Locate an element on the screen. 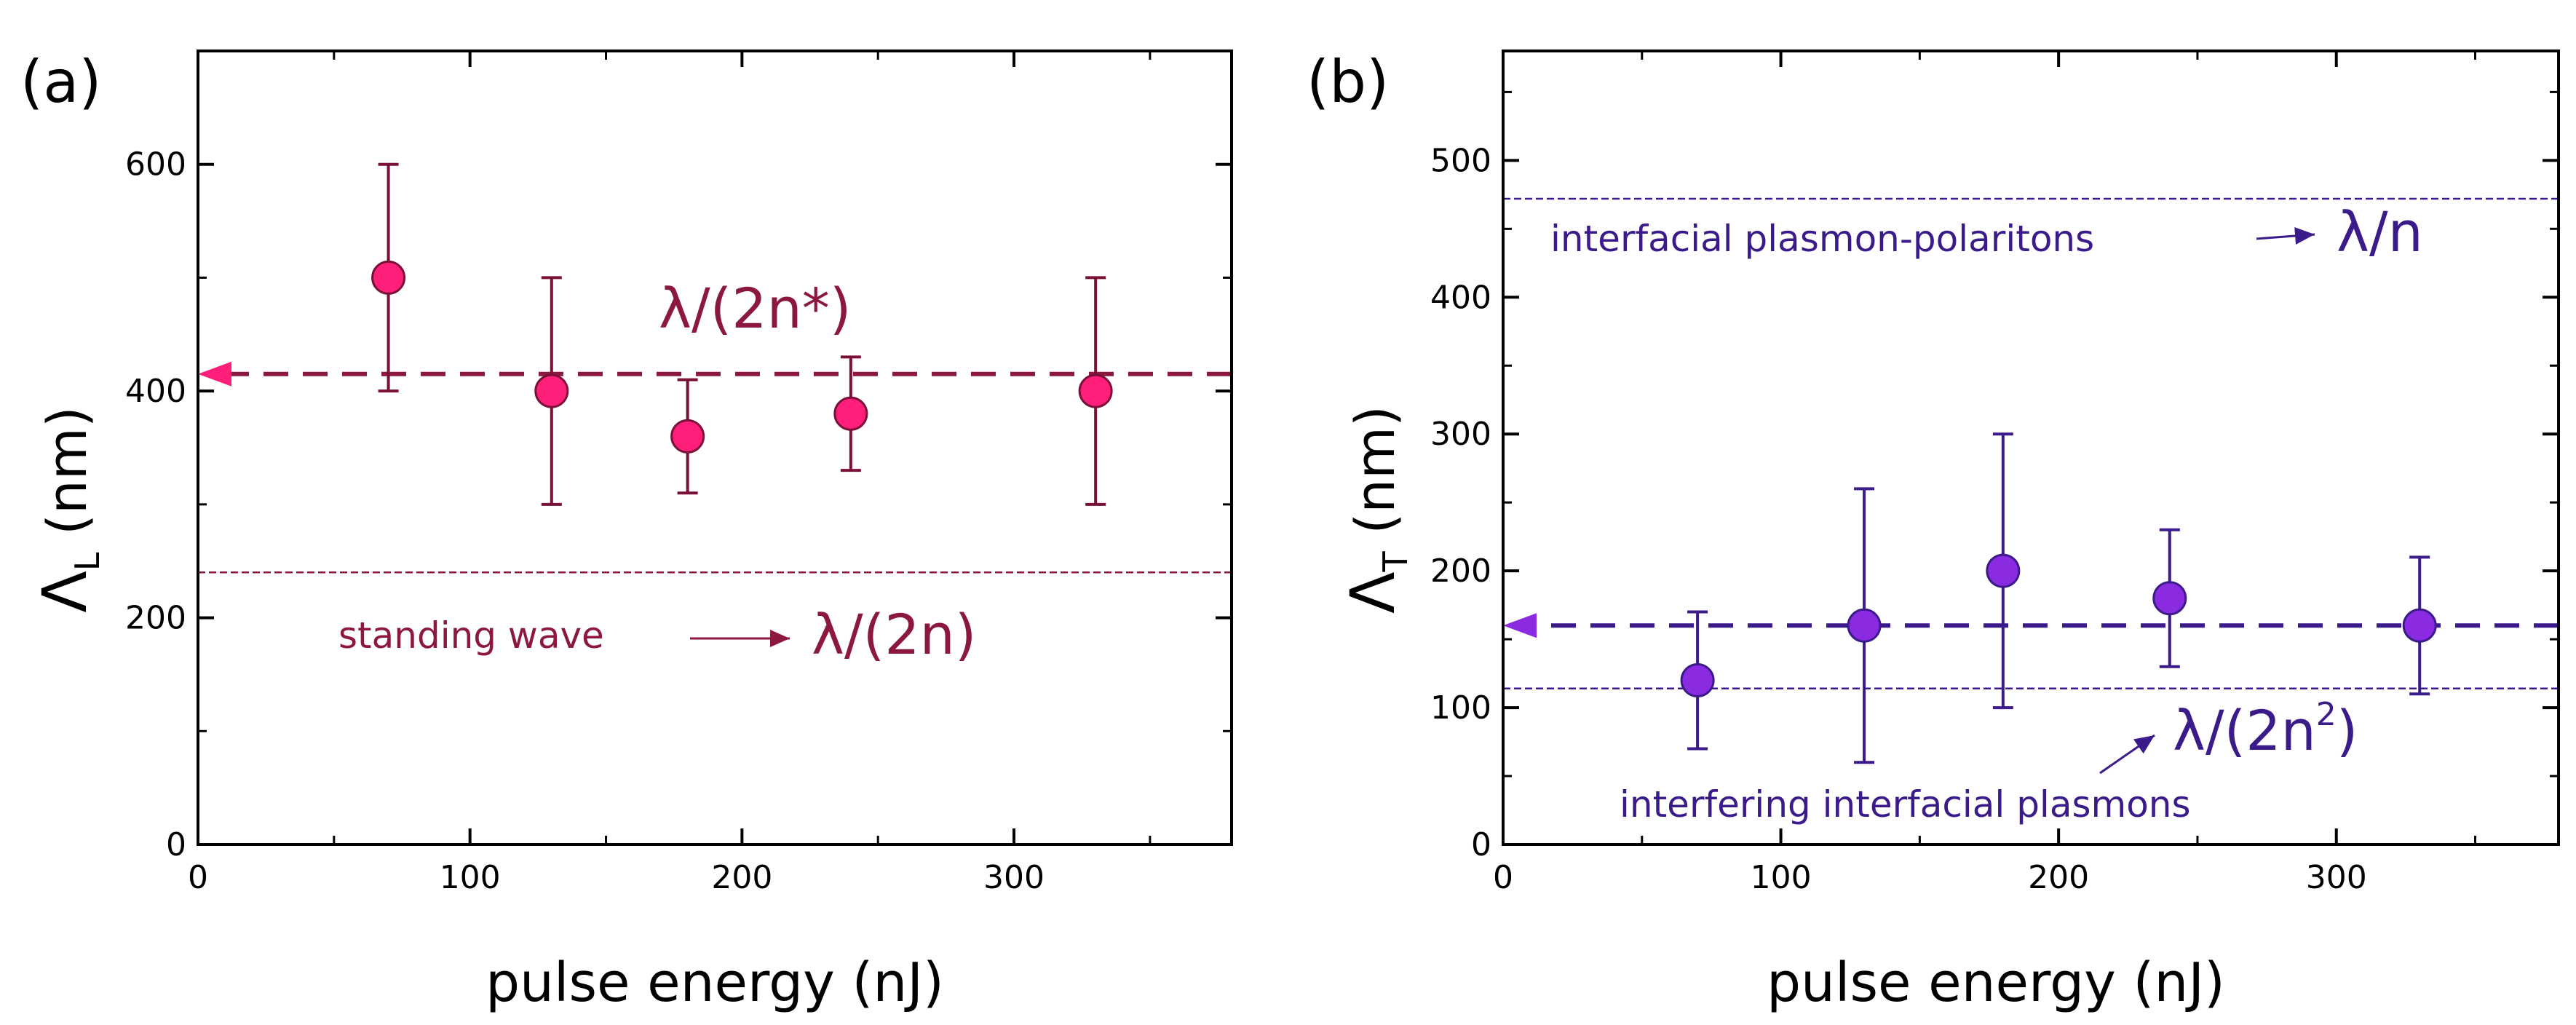  panel-b-annotation-iip-arrow is located at coordinates (2127, 755).